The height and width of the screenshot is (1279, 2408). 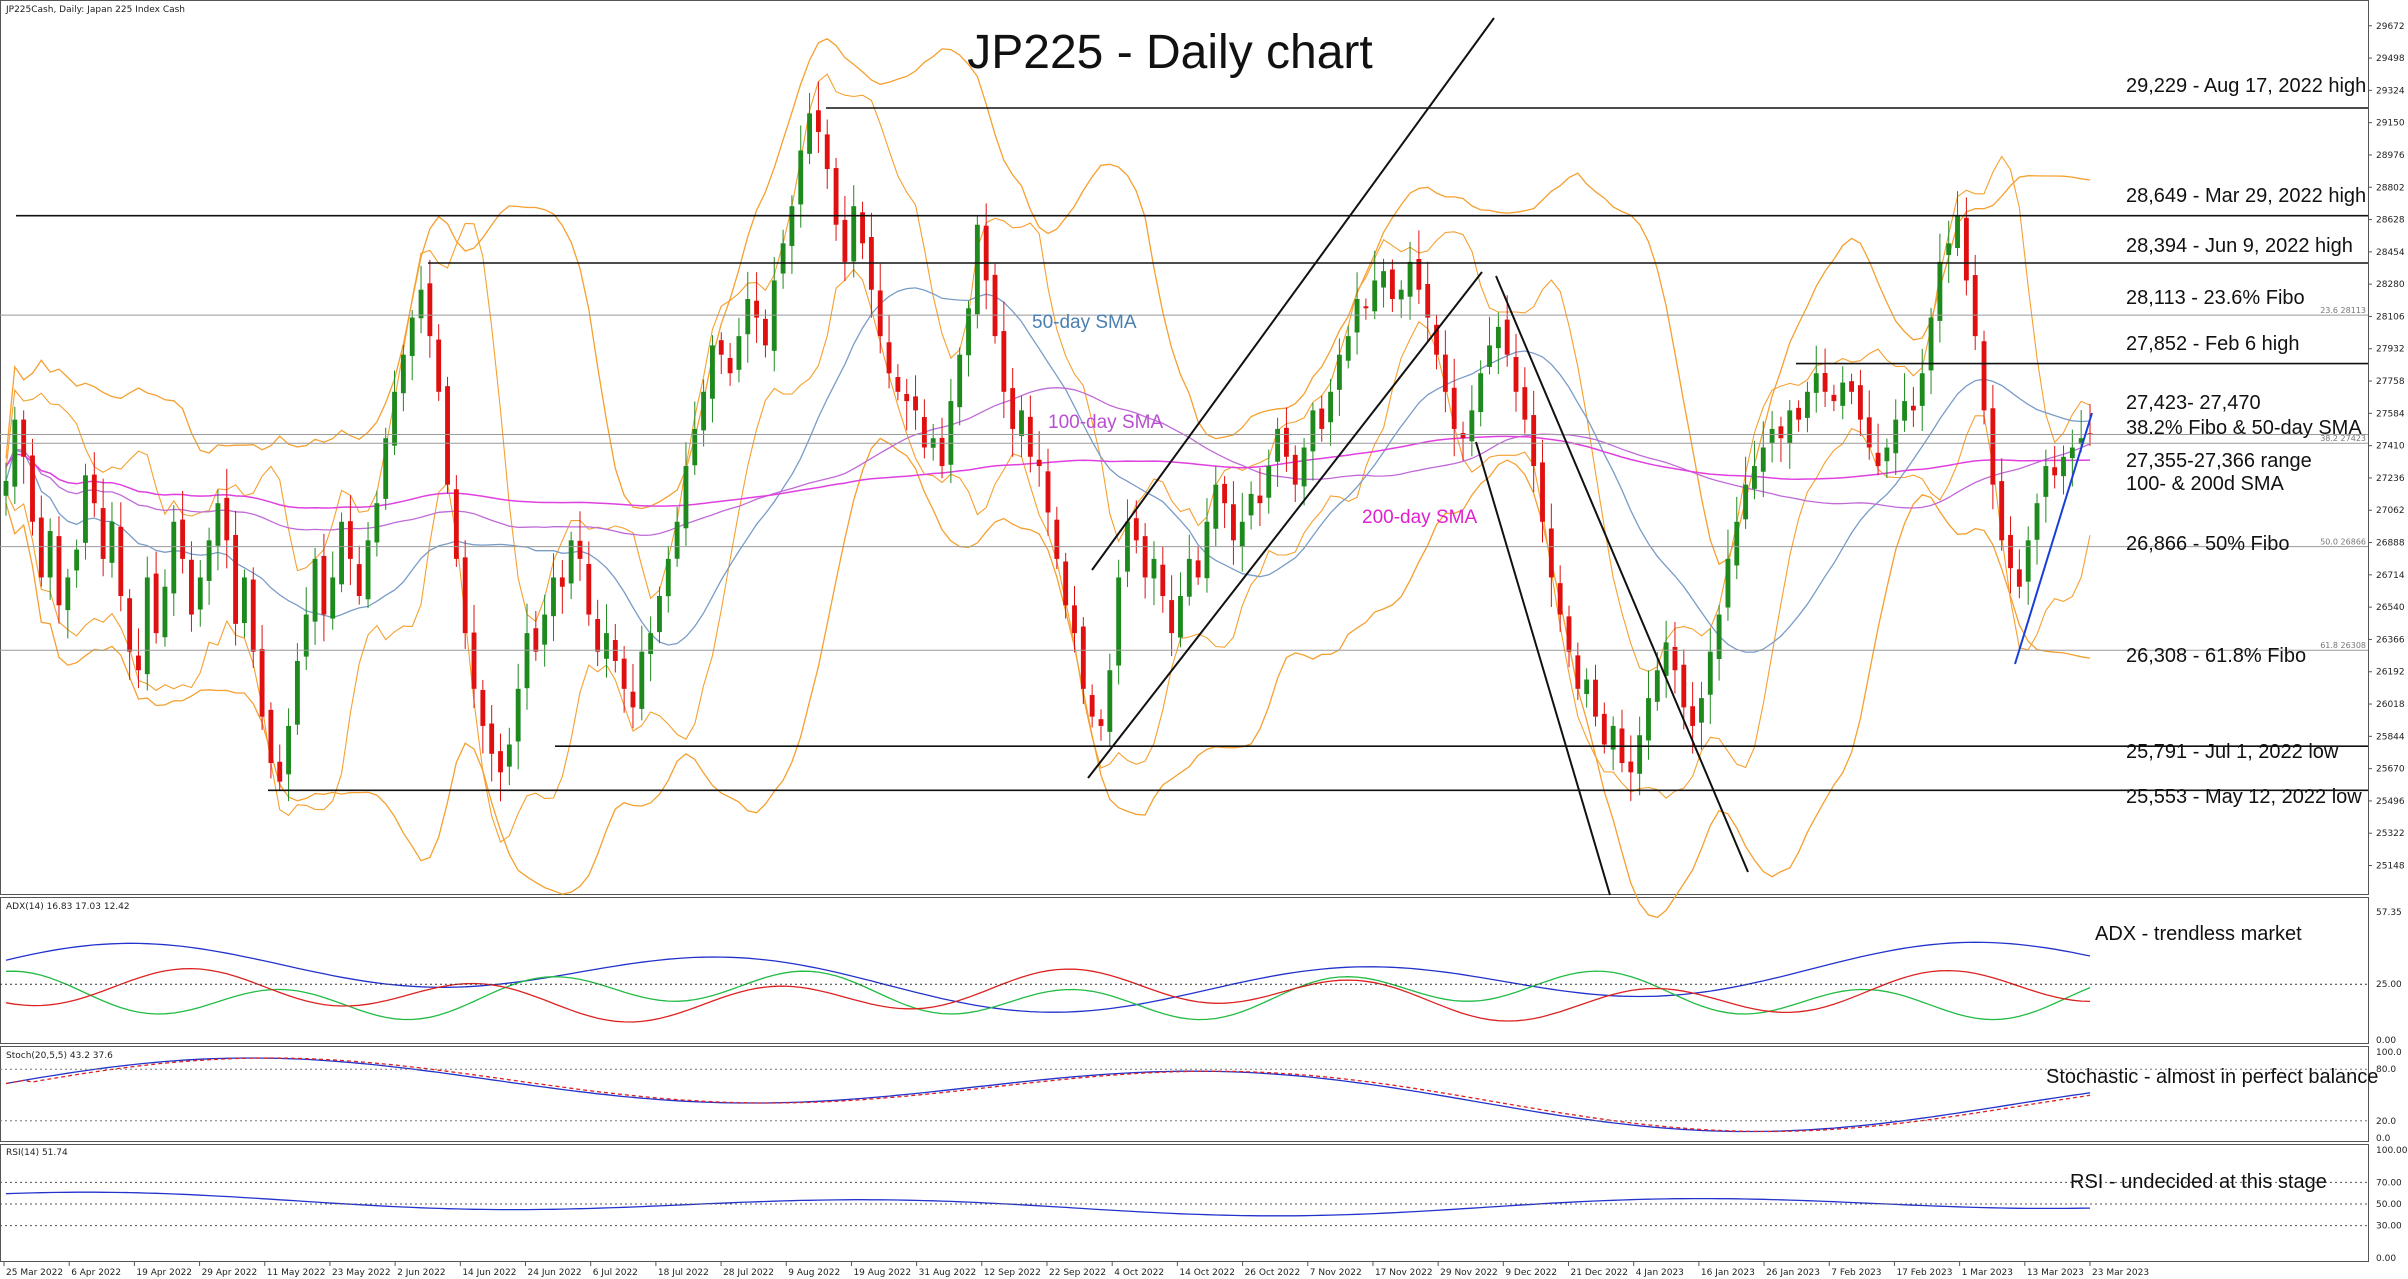 What do you see at coordinates (2390, 27) in the screenshot?
I see `y-tick-label: 29672` at bounding box center [2390, 27].